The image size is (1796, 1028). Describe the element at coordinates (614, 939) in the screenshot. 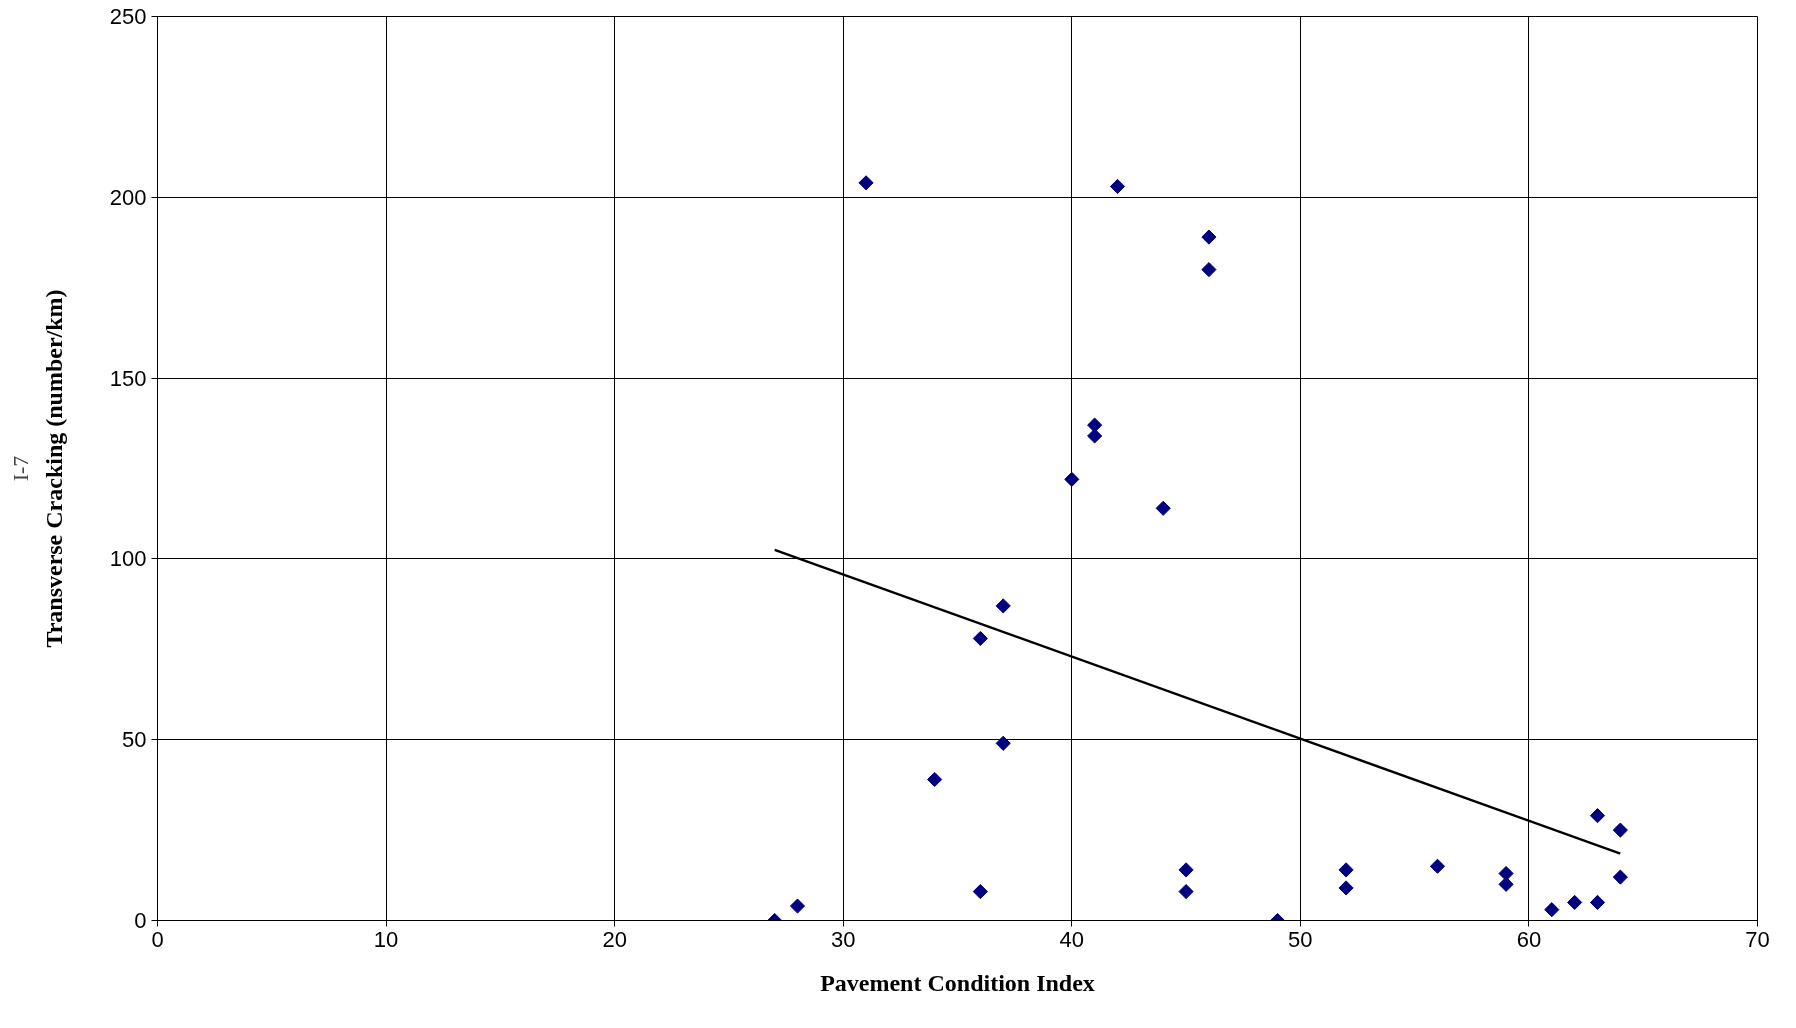

I see `x-tick-label: 20` at that location.